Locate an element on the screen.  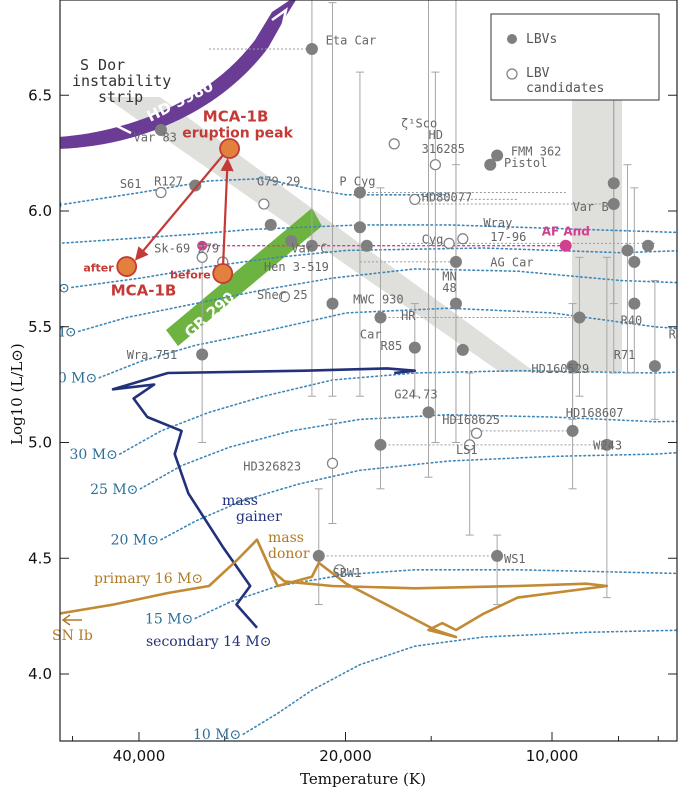
star-point-hd160529 is located at coordinates (572, 366).